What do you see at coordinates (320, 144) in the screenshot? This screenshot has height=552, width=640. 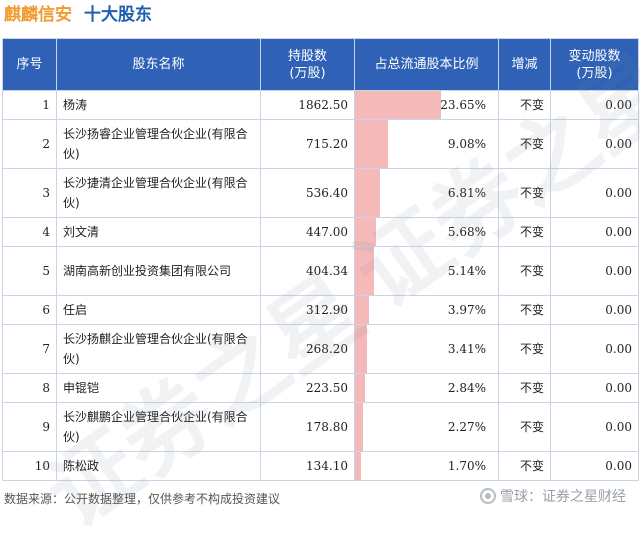 I see `table-row: 2 长沙扬睿企业管理合伙企业(有限合伙) 715.20 9.08% 不变 0.00` at bounding box center [320, 144].